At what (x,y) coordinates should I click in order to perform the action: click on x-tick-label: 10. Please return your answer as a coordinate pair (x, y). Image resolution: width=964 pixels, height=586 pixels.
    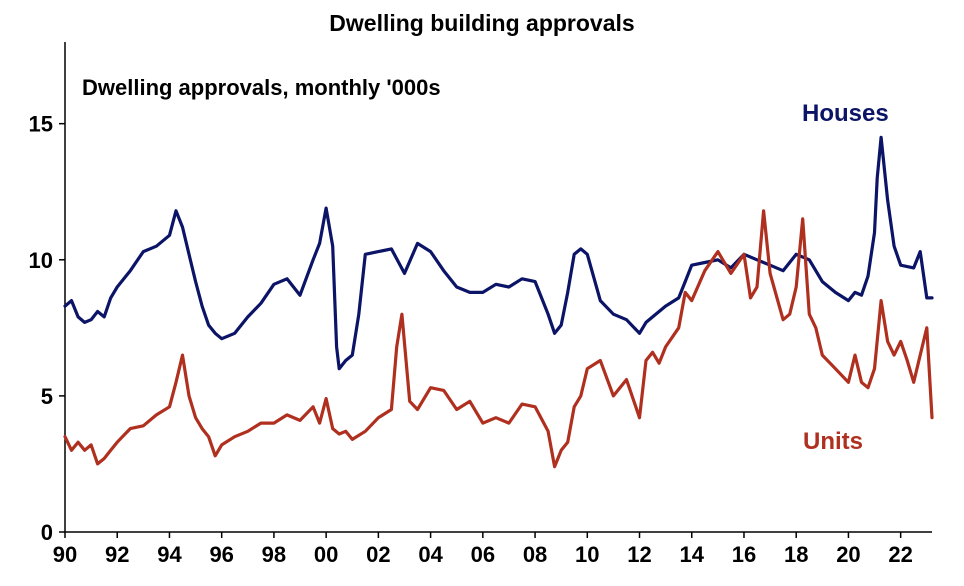
    Looking at the image, I should click on (587, 554).